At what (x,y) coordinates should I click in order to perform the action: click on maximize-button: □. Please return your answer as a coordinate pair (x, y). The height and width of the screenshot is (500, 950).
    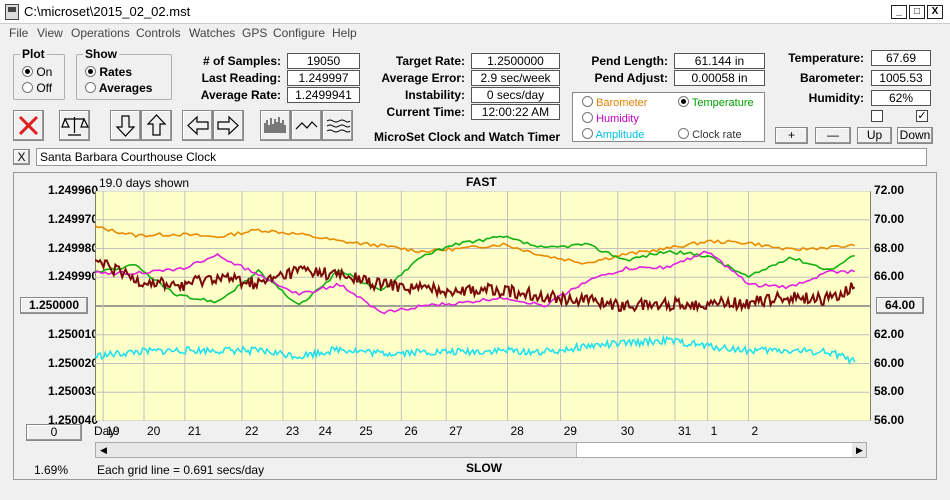
    Looking at the image, I should click on (917, 12).